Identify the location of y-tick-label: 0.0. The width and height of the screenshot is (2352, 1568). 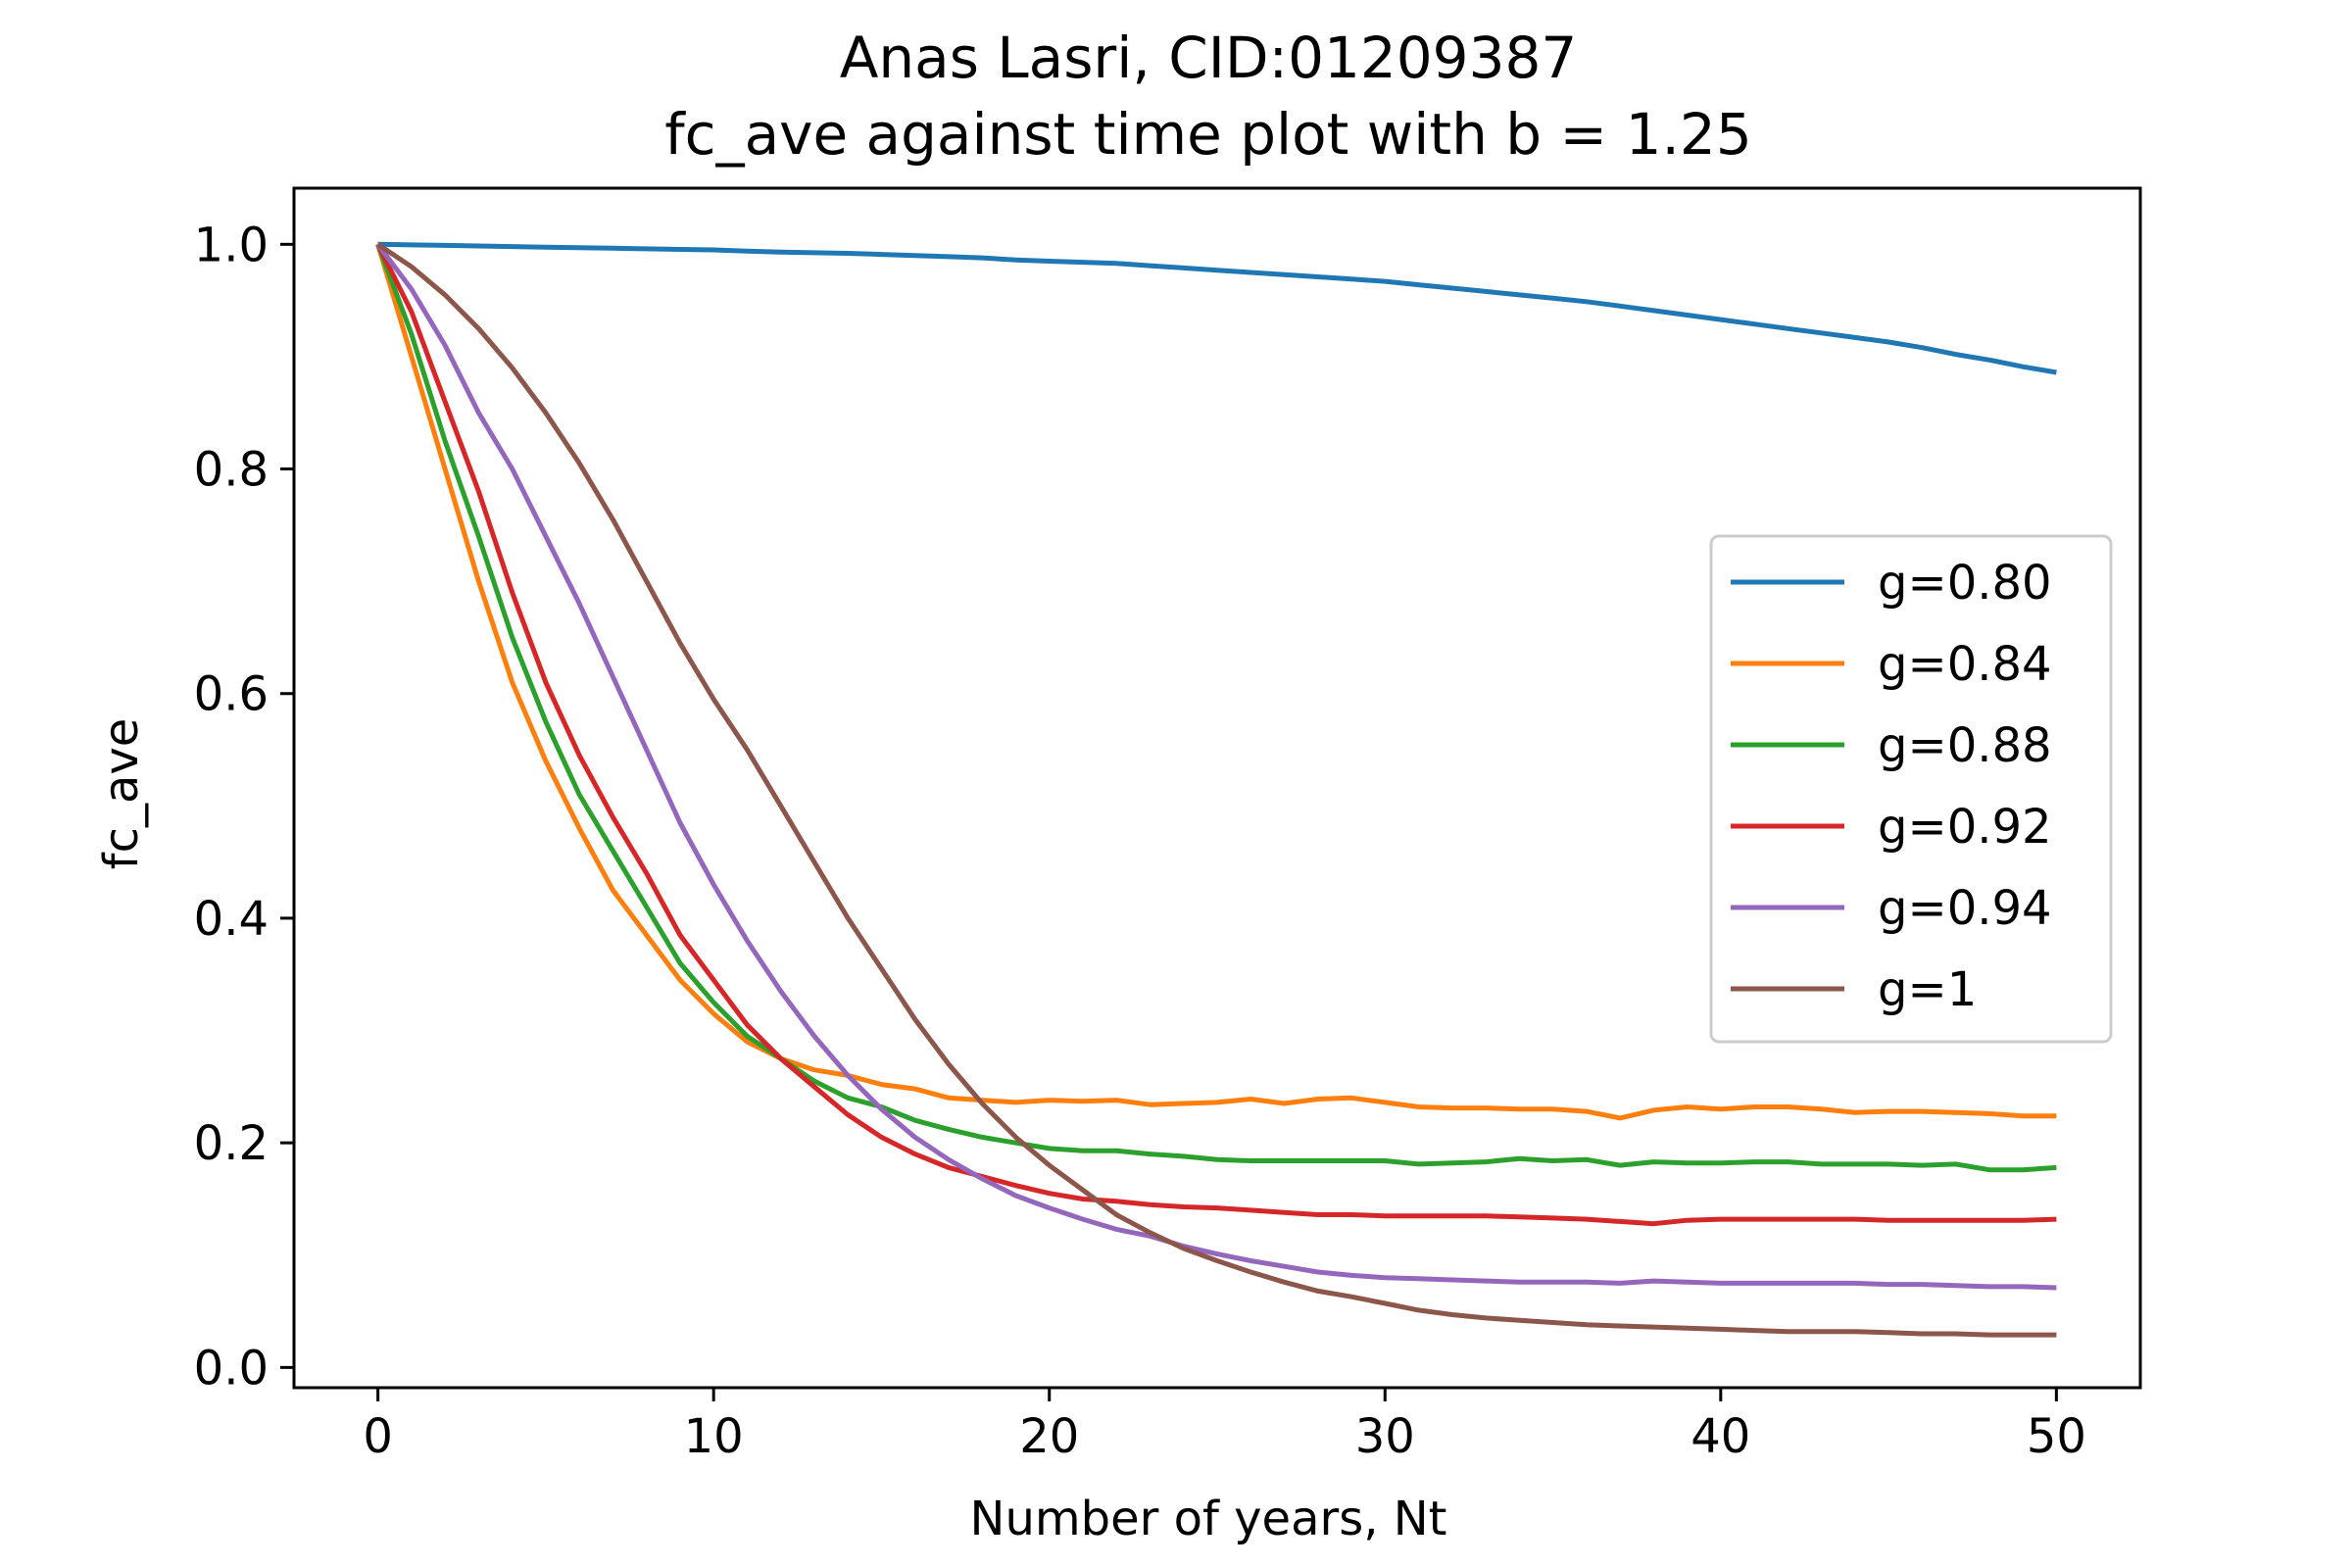
(231, 1368).